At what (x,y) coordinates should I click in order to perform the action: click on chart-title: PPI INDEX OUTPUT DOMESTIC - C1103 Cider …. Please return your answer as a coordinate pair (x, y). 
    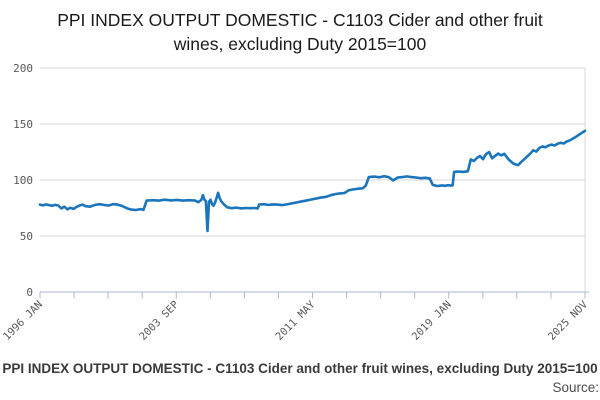
    Looking at the image, I should click on (300, 32).